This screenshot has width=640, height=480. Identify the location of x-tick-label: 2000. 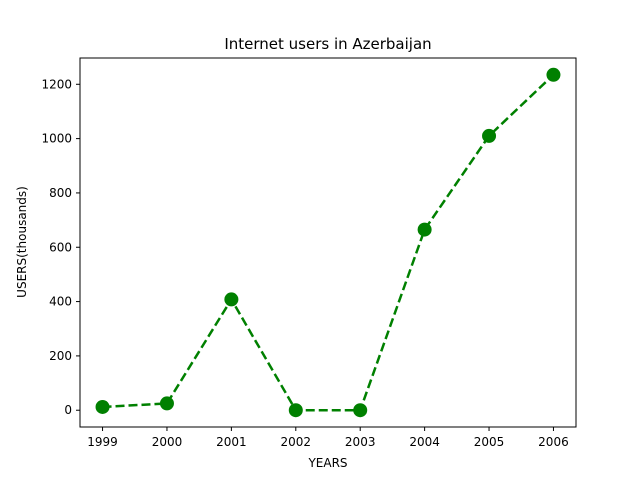
(167, 442).